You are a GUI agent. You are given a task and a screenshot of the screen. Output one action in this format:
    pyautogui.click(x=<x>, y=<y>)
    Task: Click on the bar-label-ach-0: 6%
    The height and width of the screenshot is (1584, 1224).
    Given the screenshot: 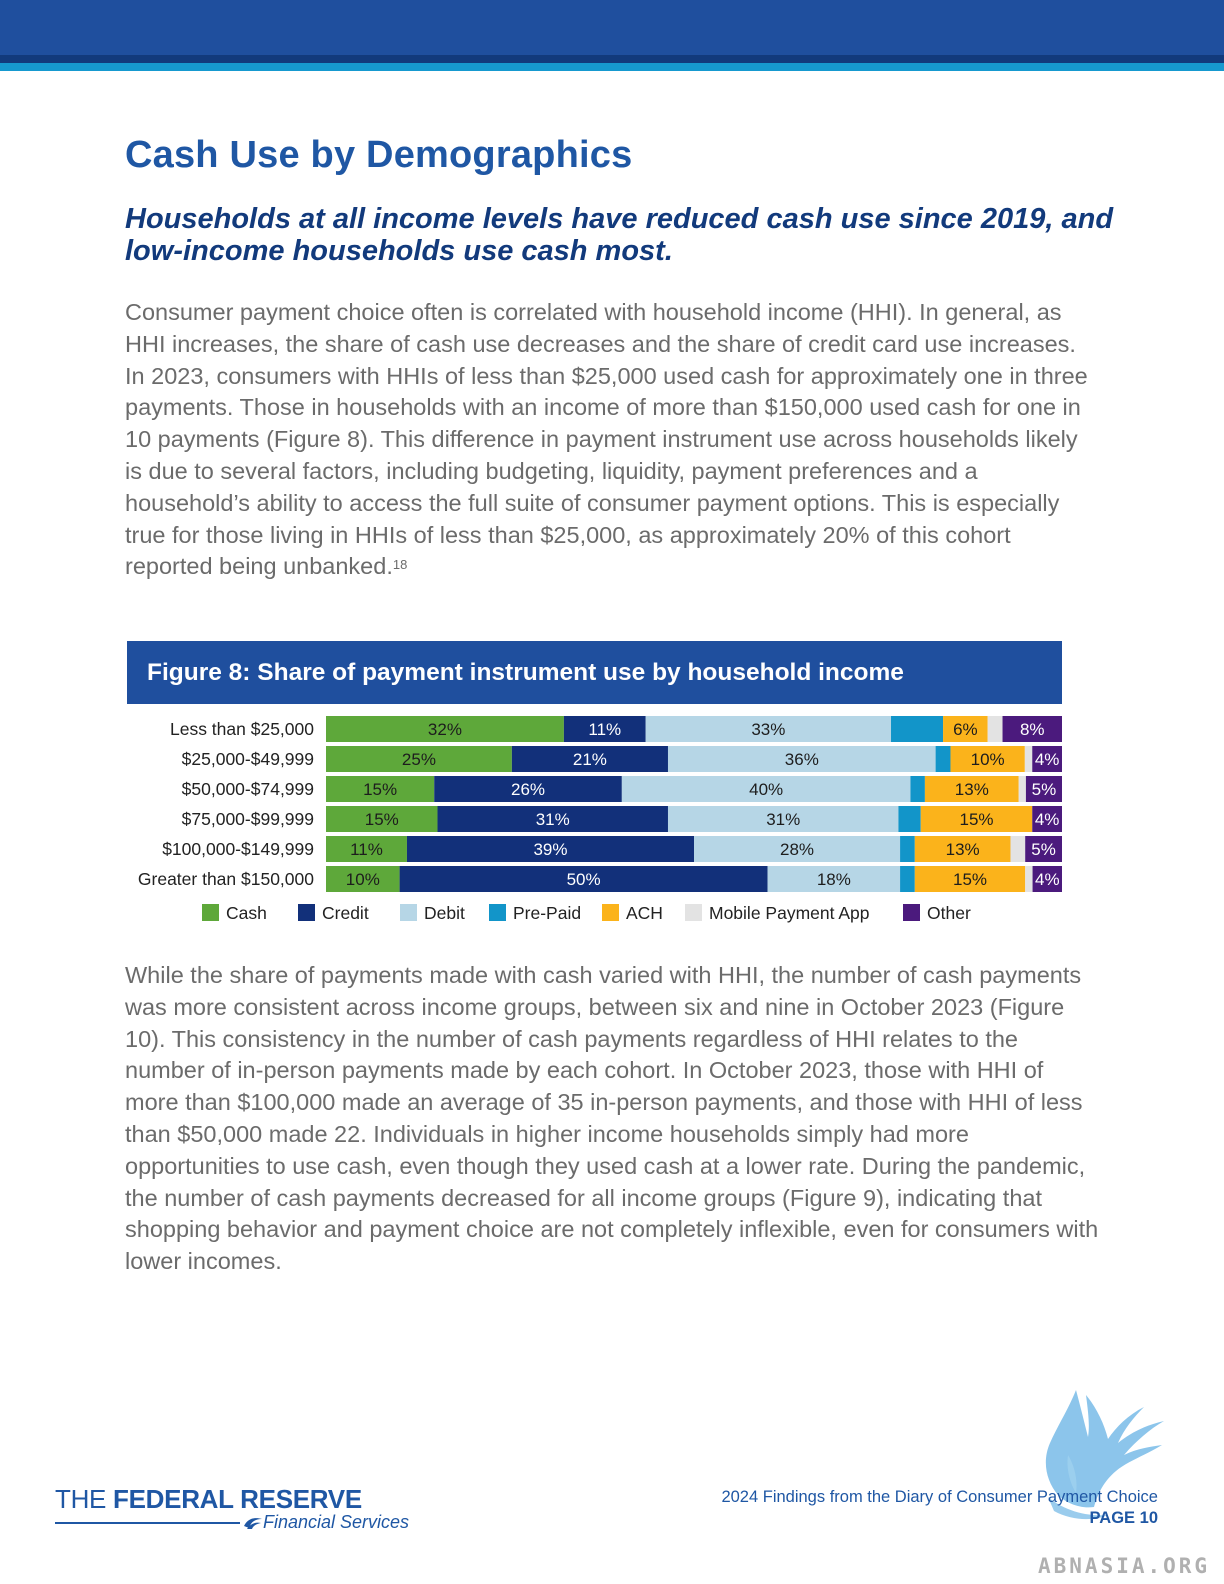 What is the action you would take?
    pyautogui.click(x=965, y=729)
    